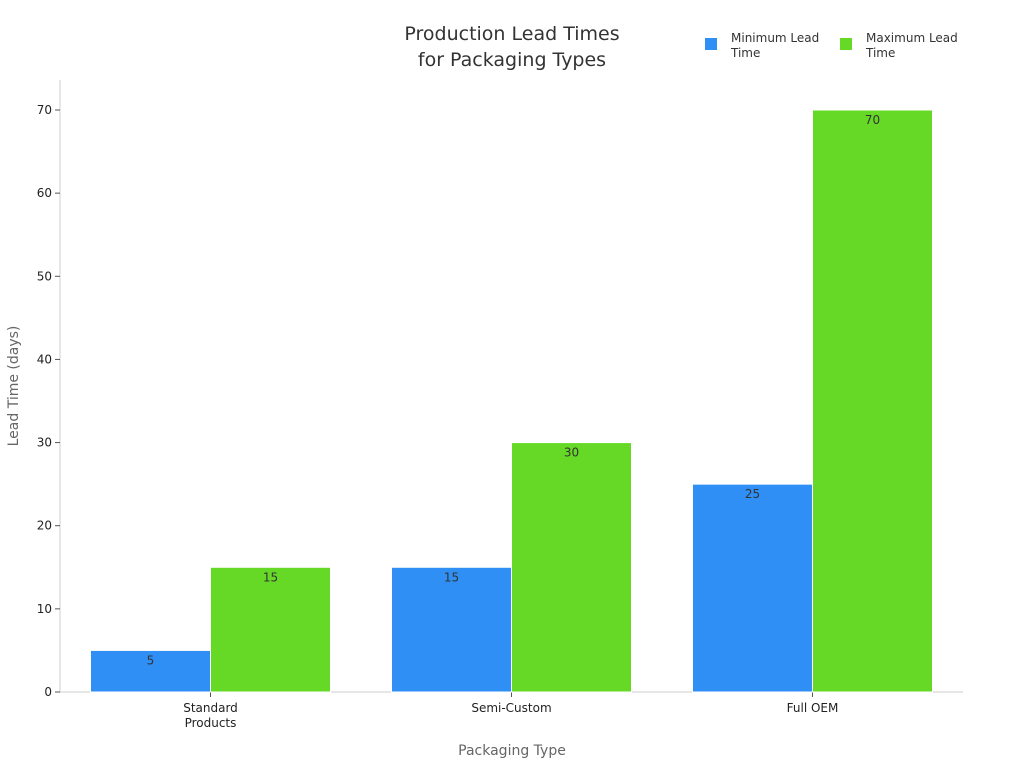  I want to click on y-tick-label: 50, so click(44, 276).